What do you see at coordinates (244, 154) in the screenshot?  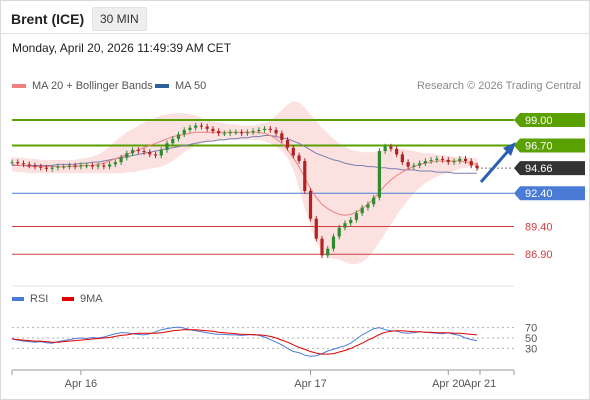 I see `ma50-line` at bounding box center [244, 154].